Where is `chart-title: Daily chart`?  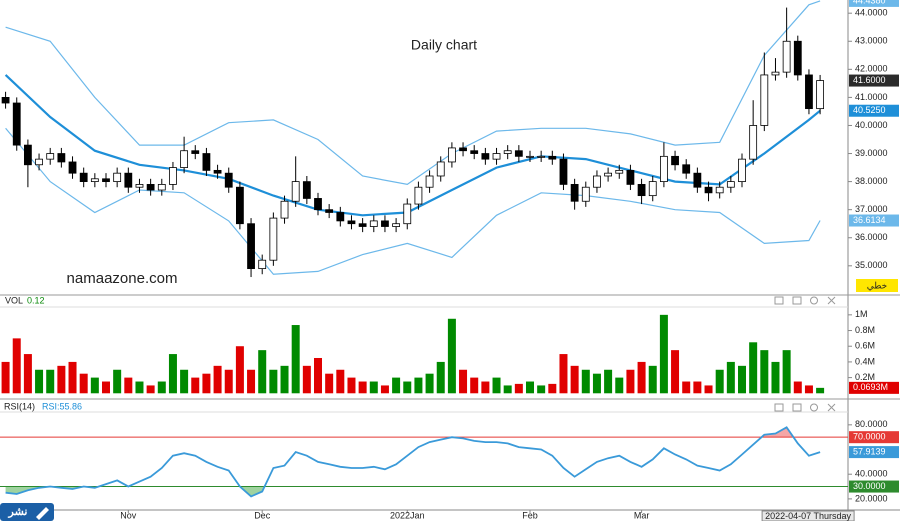 chart-title: Daily chart is located at coordinates (444, 45).